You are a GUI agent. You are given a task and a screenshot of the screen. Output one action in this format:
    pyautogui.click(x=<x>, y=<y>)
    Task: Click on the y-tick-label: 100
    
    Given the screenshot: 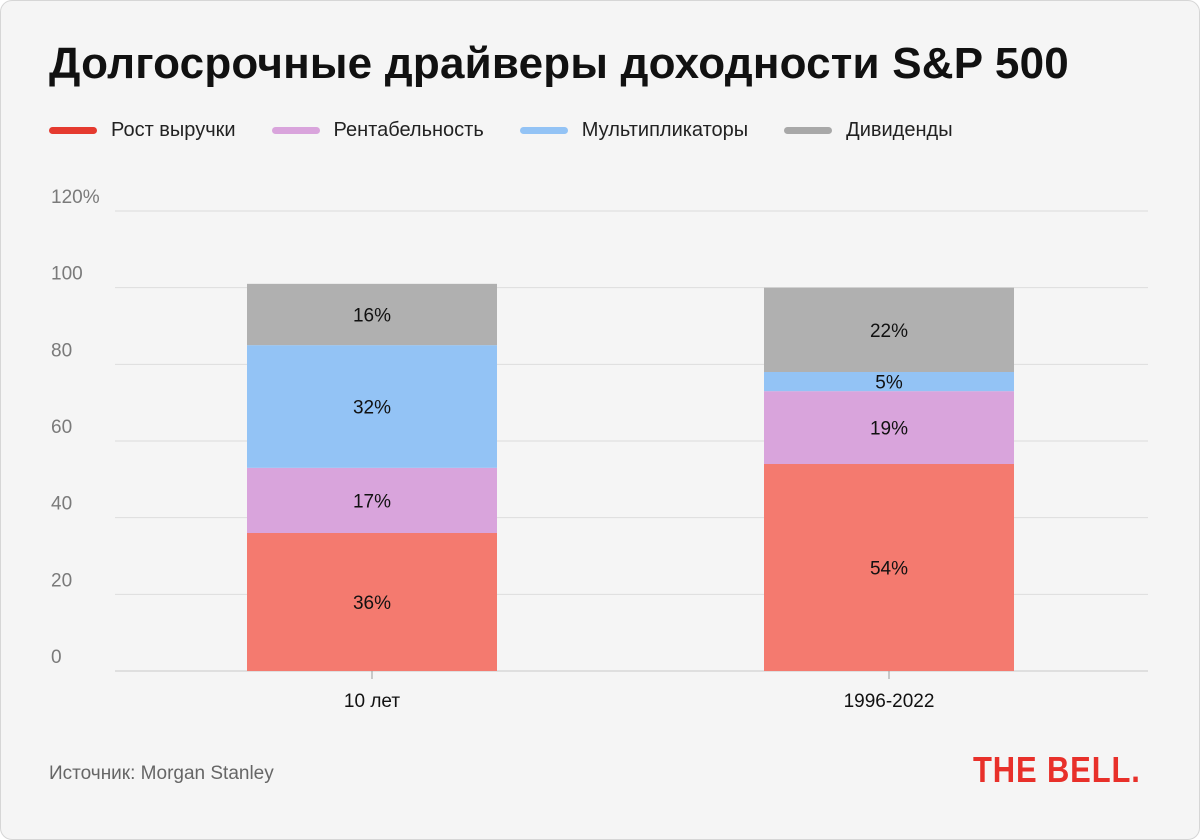 What is the action you would take?
    pyautogui.click(x=67, y=274)
    